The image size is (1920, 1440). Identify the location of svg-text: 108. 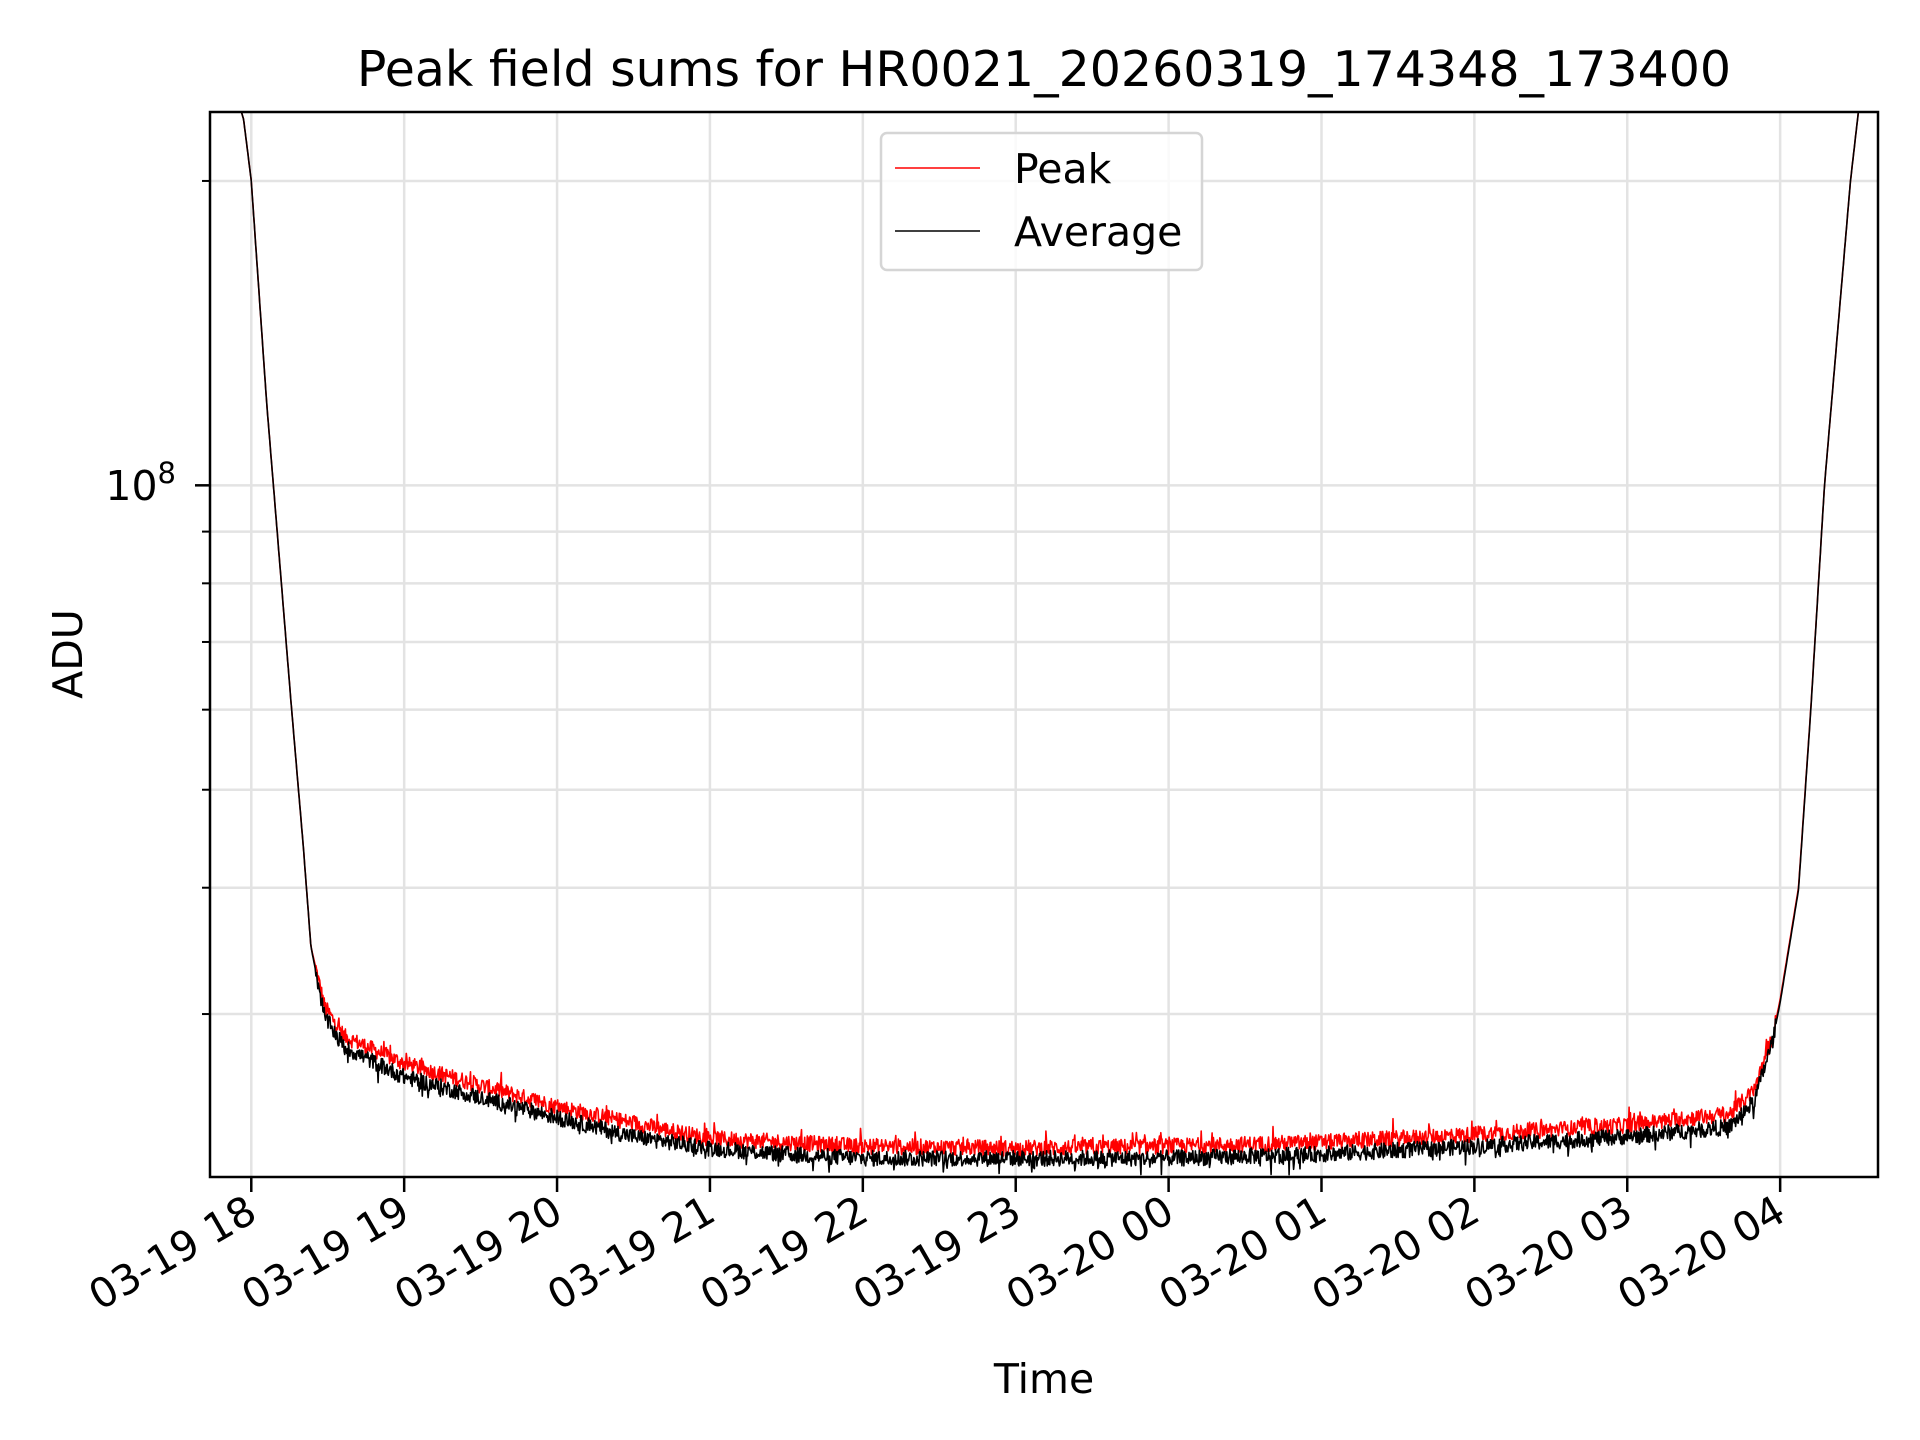
(140, 483).